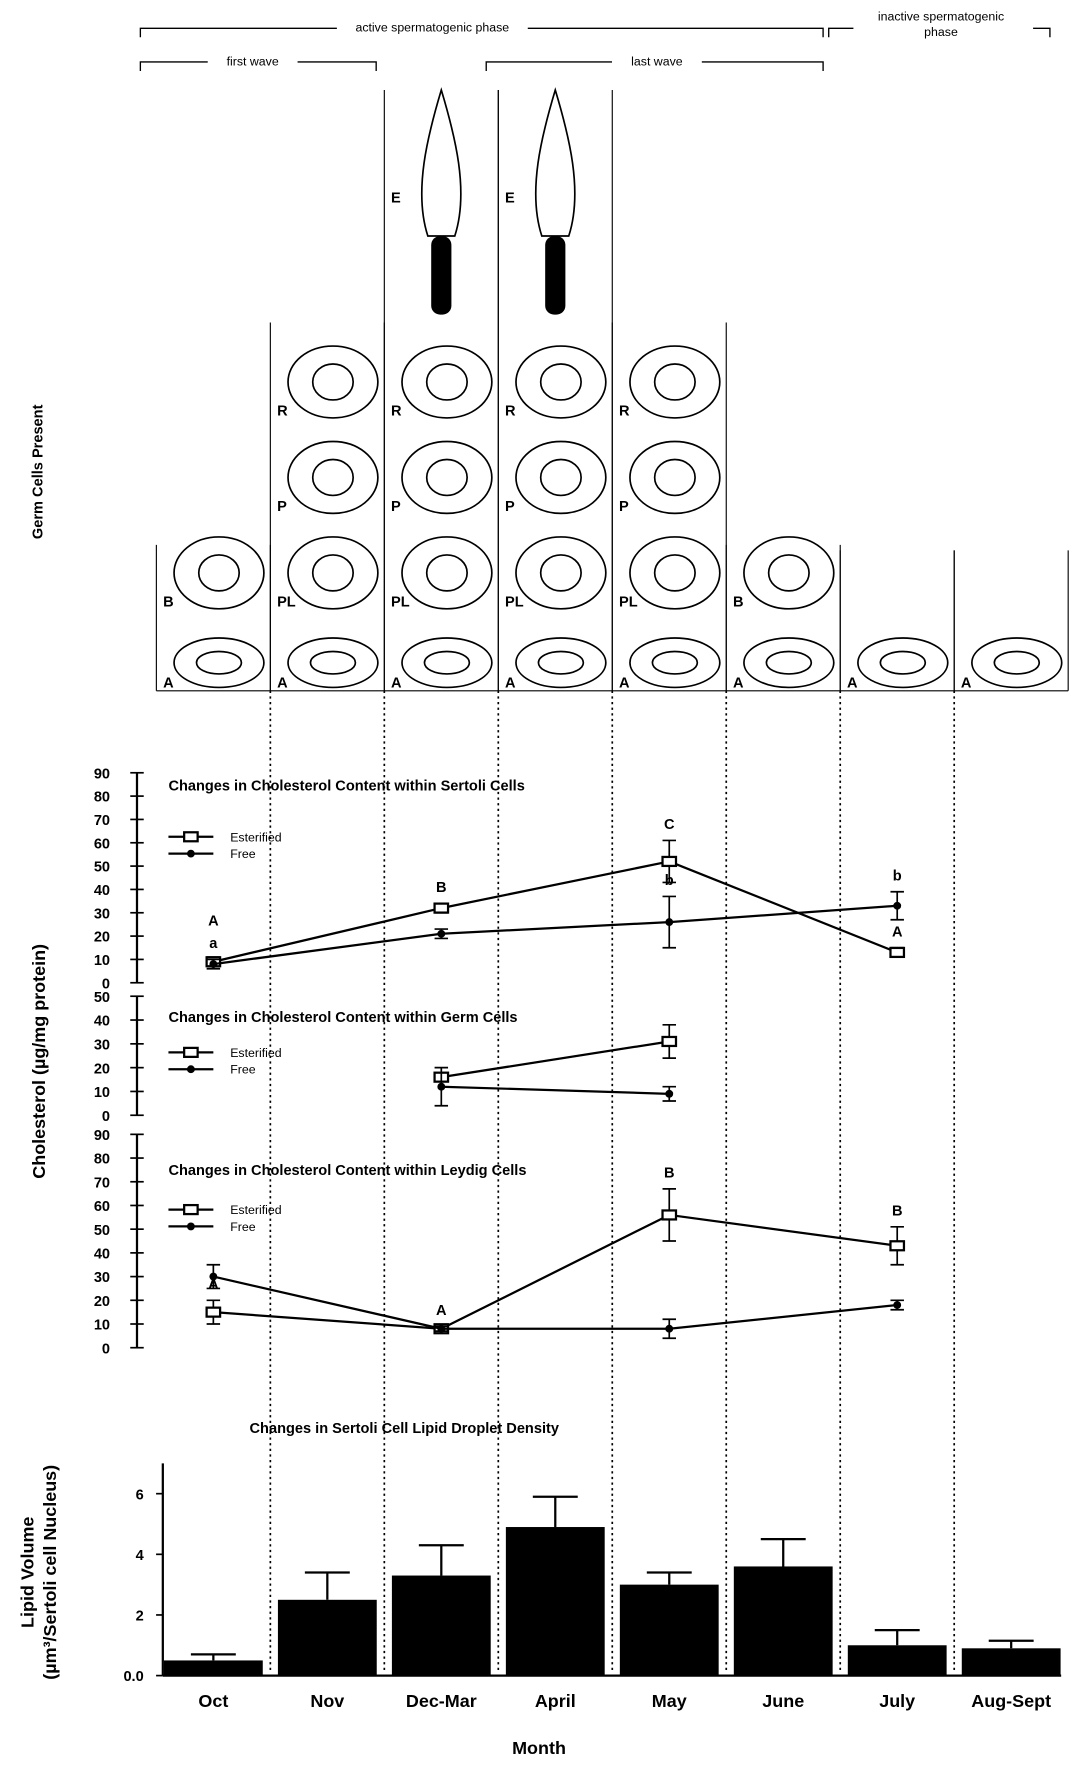 This screenshot has width=1078, height=1769. Describe the element at coordinates (102, 998) in the screenshot. I see `y-tick-label: 50` at that location.